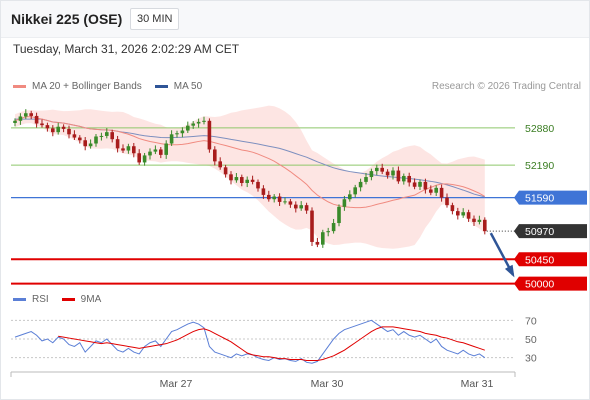 The image size is (590, 400). Describe the element at coordinates (539, 129) in the screenshot. I see `level-label-52880: 52880` at that location.